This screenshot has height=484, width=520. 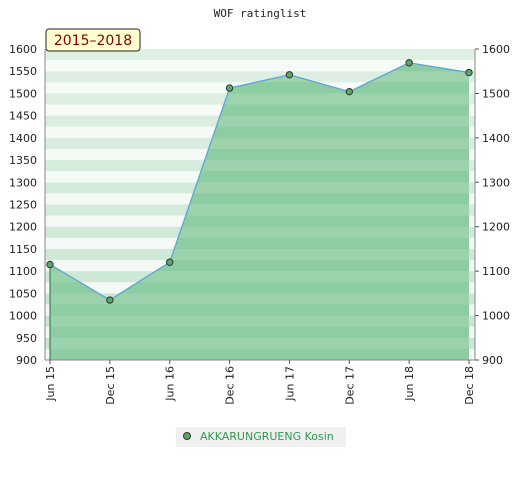 I want to click on x-tick-label: Jun 15, so click(x=50, y=384).